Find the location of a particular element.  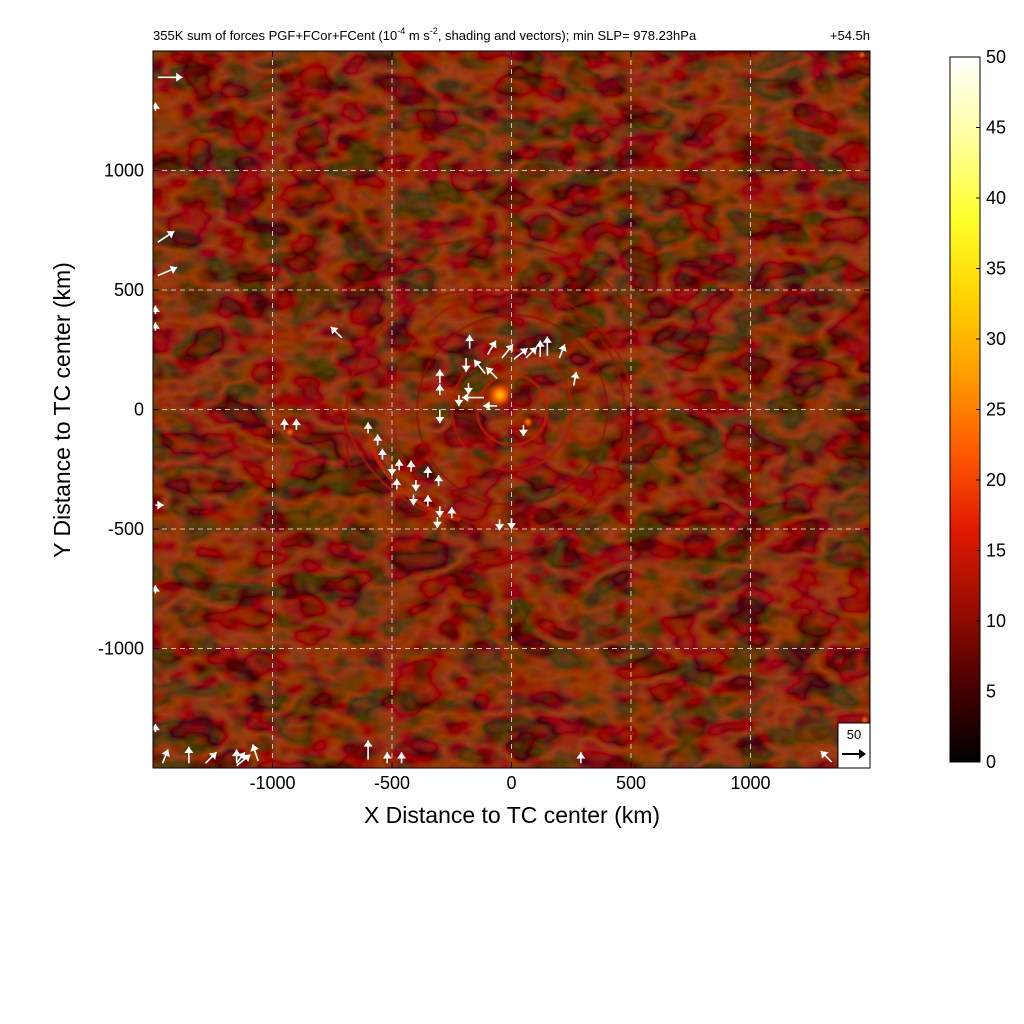

y-tick-label: 500 is located at coordinates (129, 290).